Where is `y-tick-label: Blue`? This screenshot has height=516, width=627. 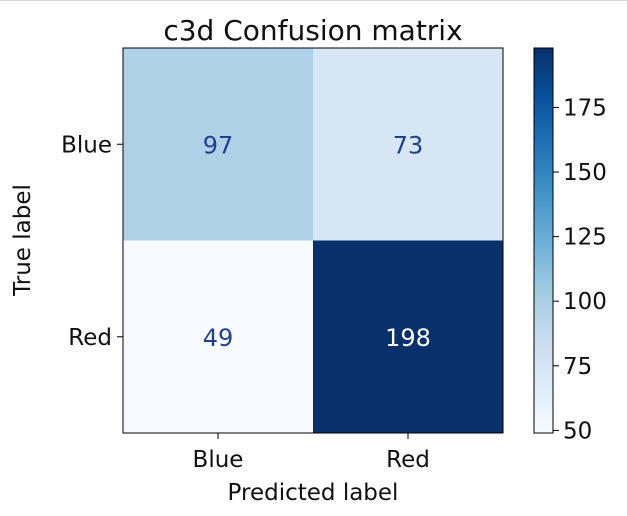 y-tick-label: Blue is located at coordinates (86, 145).